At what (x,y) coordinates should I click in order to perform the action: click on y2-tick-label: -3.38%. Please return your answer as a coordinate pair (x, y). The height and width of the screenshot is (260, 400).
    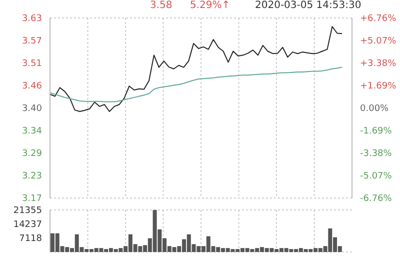
    Looking at the image, I should click on (376, 154).